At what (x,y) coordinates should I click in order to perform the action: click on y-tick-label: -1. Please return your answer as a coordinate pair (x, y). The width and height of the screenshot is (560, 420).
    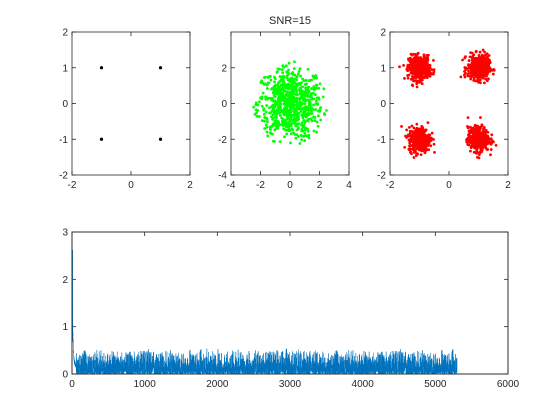
    Looking at the image, I should click on (63, 140).